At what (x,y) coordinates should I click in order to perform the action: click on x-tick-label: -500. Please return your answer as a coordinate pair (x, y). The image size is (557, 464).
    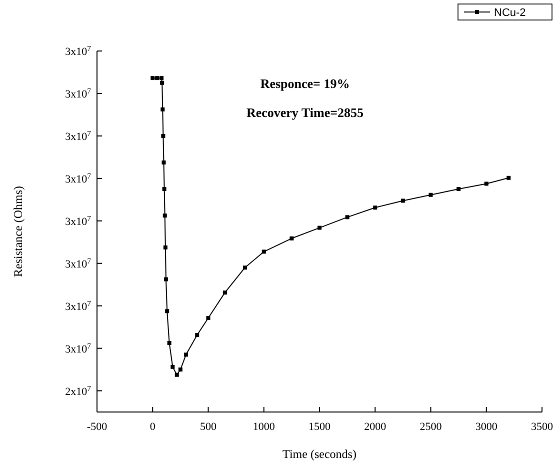
    Looking at the image, I should click on (97, 427).